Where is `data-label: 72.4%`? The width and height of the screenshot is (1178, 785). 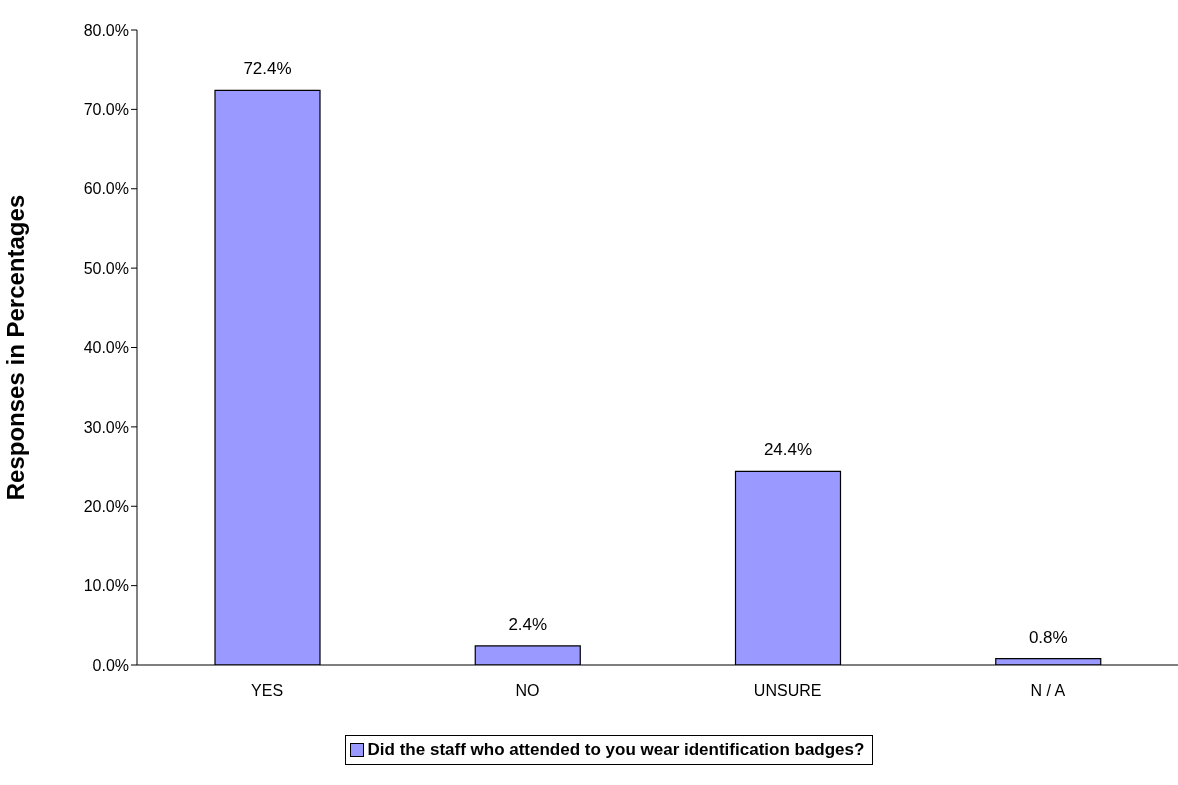
data-label: 72.4% is located at coordinates (267, 69).